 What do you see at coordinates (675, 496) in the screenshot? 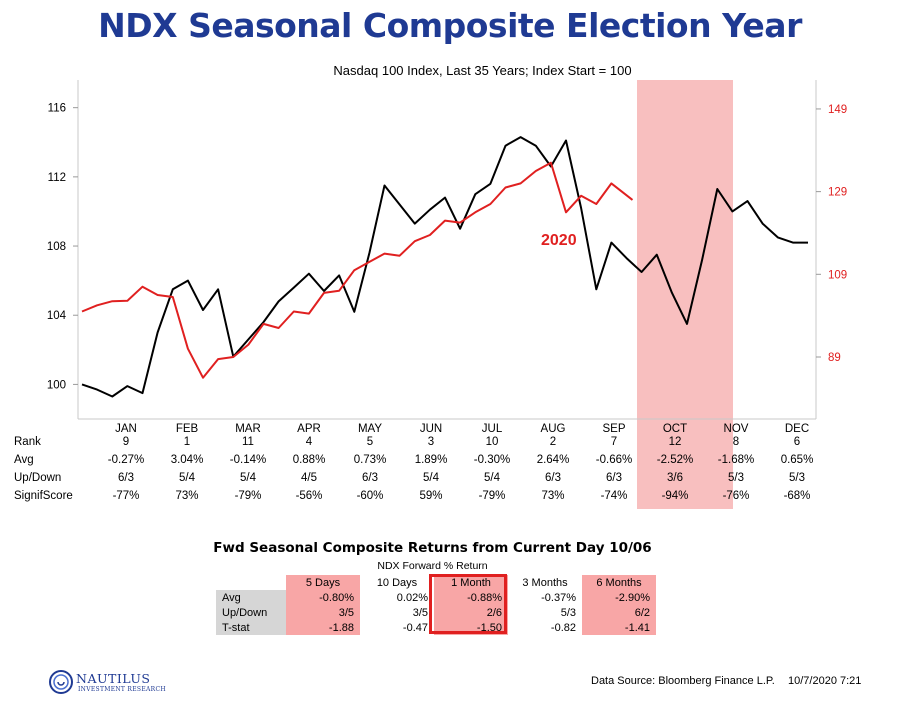
I see `stats-cell: -94%` at bounding box center [675, 496].